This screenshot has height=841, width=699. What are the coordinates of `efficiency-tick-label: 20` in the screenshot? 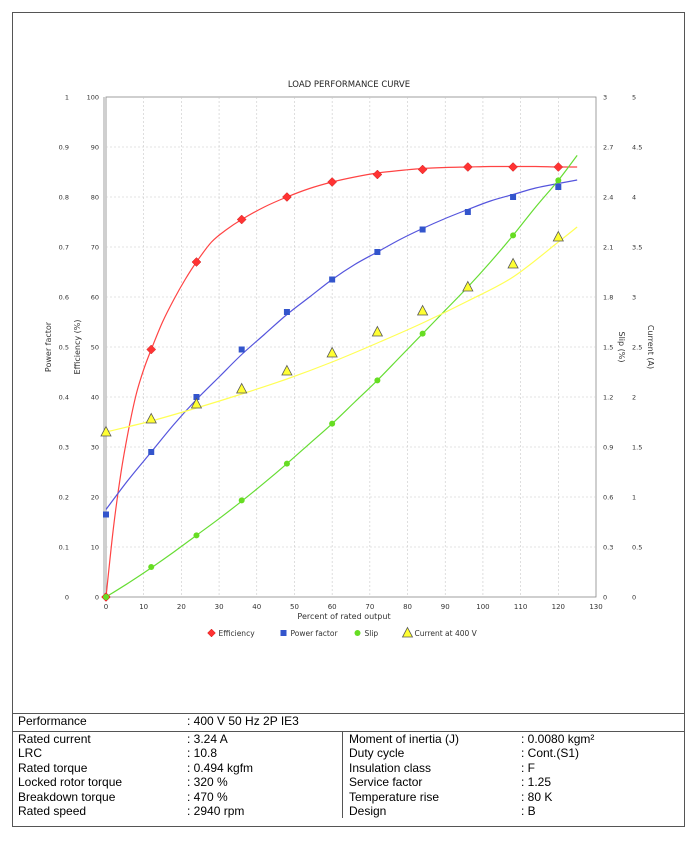 It's located at (95, 498).